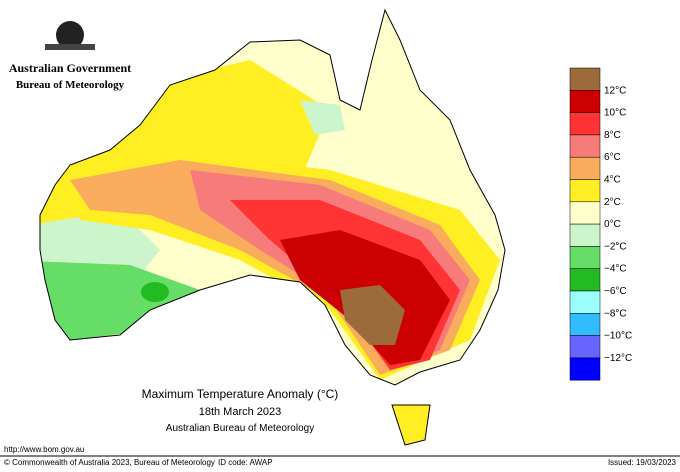 The height and width of the screenshot is (472, 680). Describe the element at coordinates (70, 68) in the screenshot. I see `agency: Australian Government` at that location.